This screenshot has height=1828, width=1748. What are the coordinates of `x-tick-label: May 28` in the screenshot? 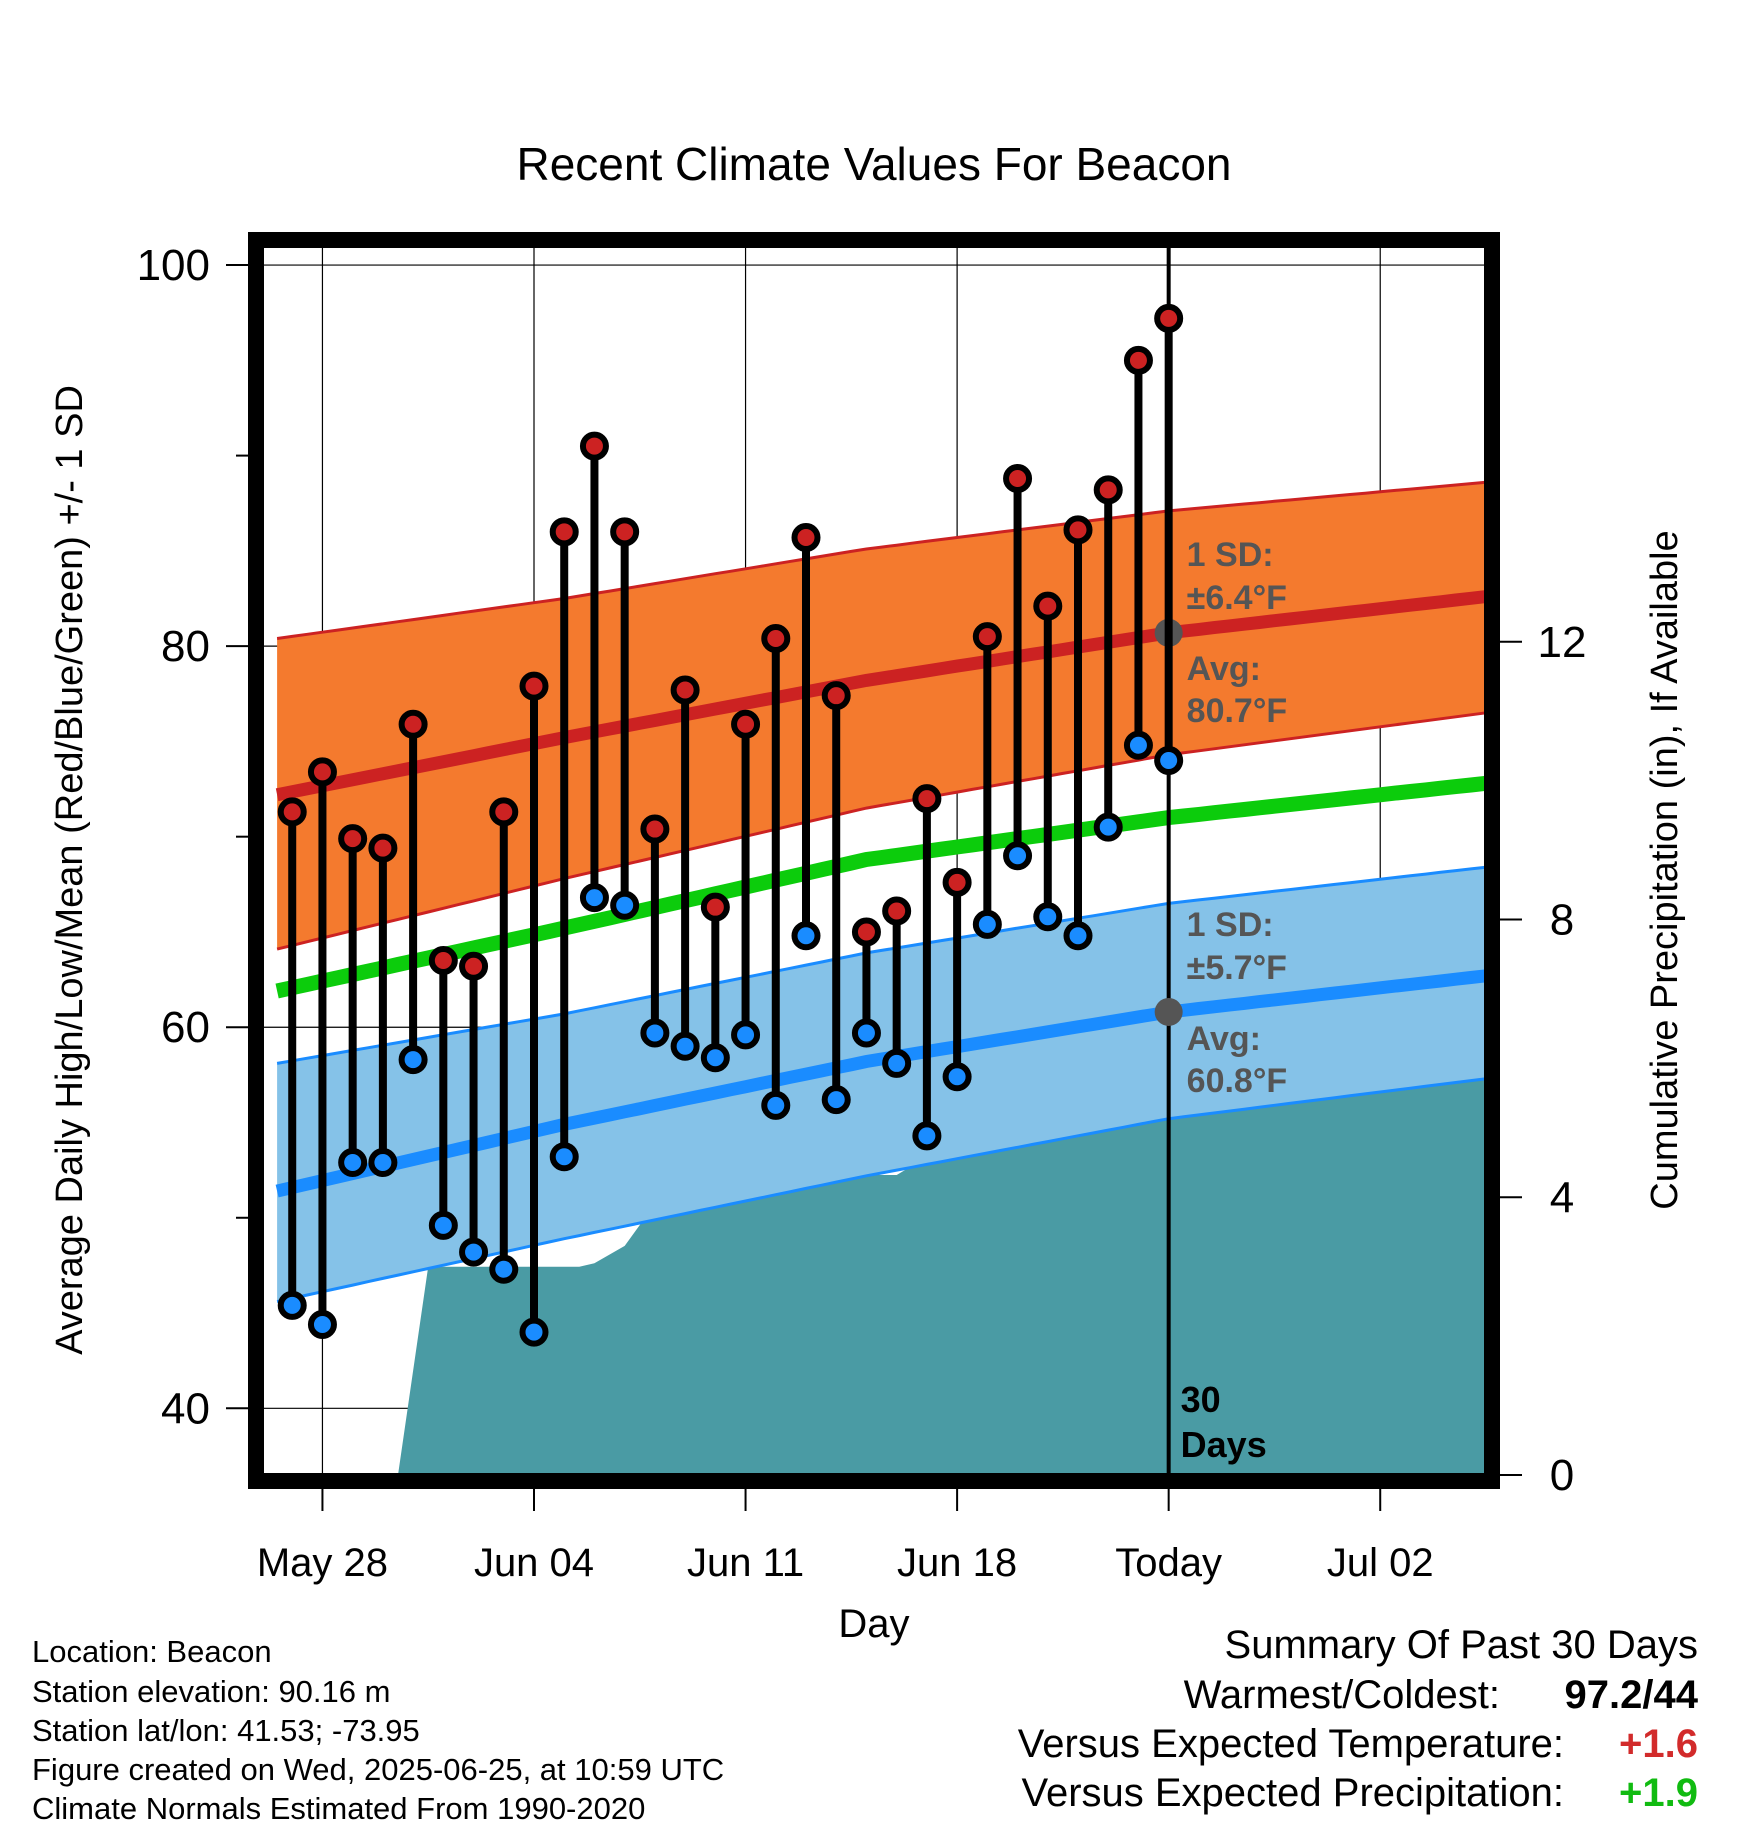 It's located at (322, 1563).